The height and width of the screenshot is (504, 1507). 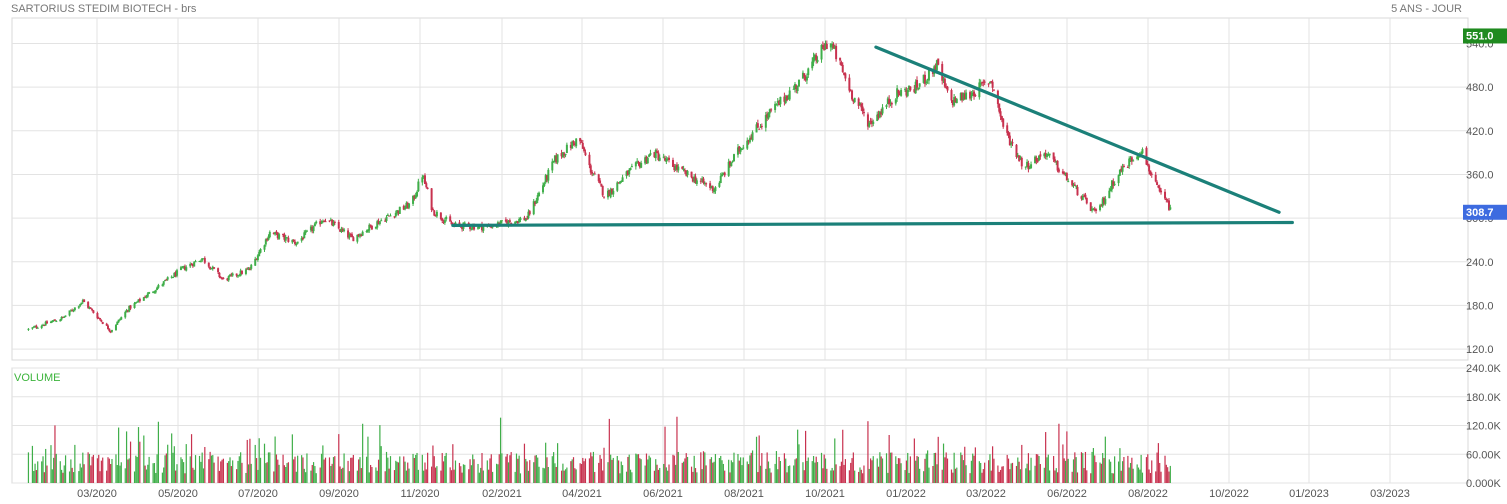 I want to click on volume-panel-label: VOLUME, so click(x=37, y=378).